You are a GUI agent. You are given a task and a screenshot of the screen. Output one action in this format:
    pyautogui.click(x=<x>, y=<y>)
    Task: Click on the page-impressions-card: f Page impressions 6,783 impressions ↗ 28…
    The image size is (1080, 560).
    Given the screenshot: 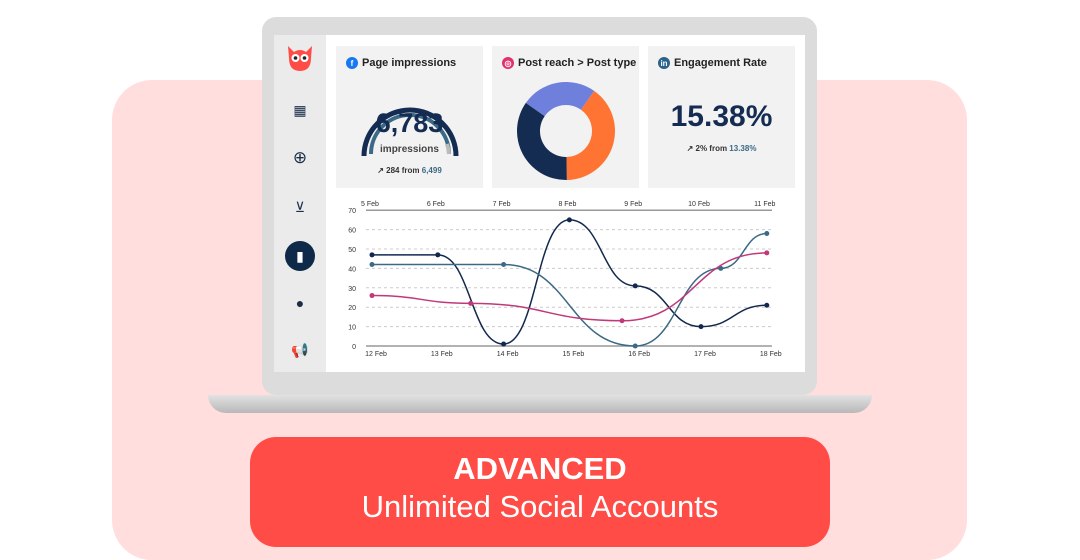 What is the action you would take?
    pyautogui.click(x=409, y=117)
    